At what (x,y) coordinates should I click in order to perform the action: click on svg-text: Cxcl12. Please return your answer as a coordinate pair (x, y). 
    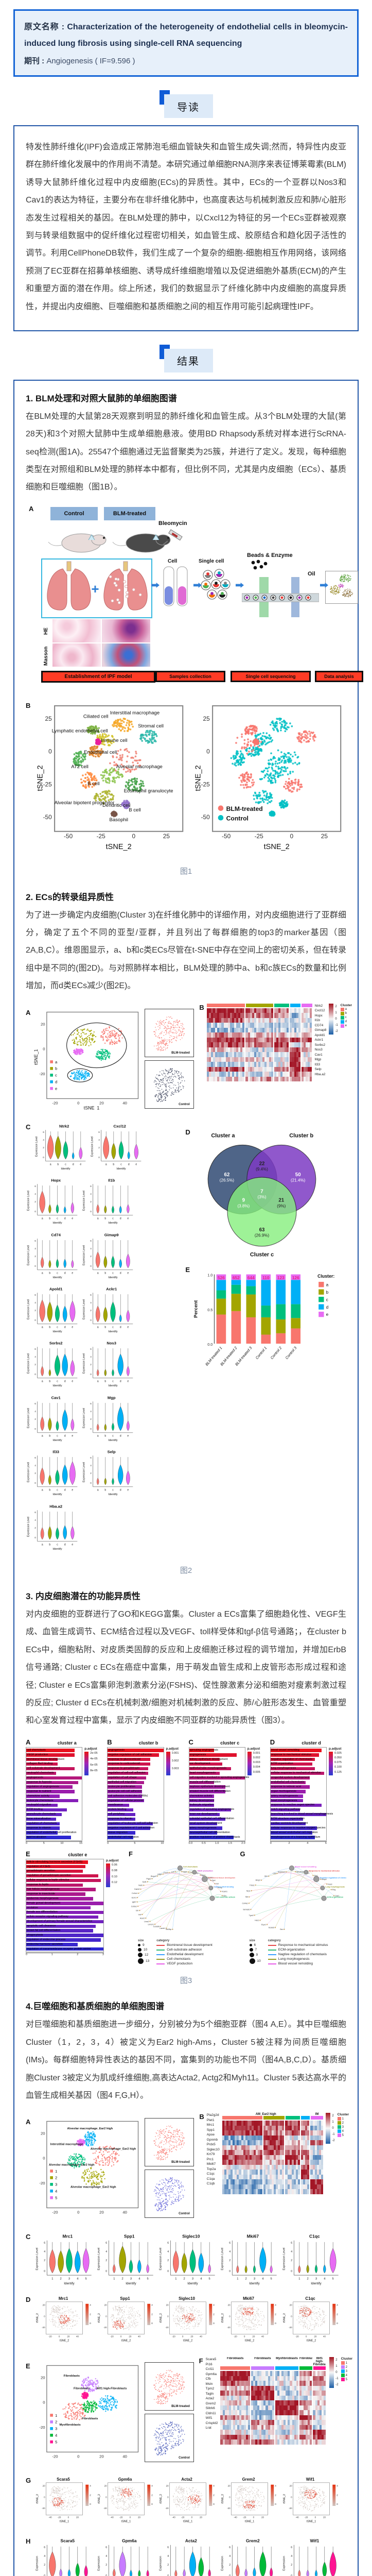
    Looking at the image, I should click on (119, 1126).